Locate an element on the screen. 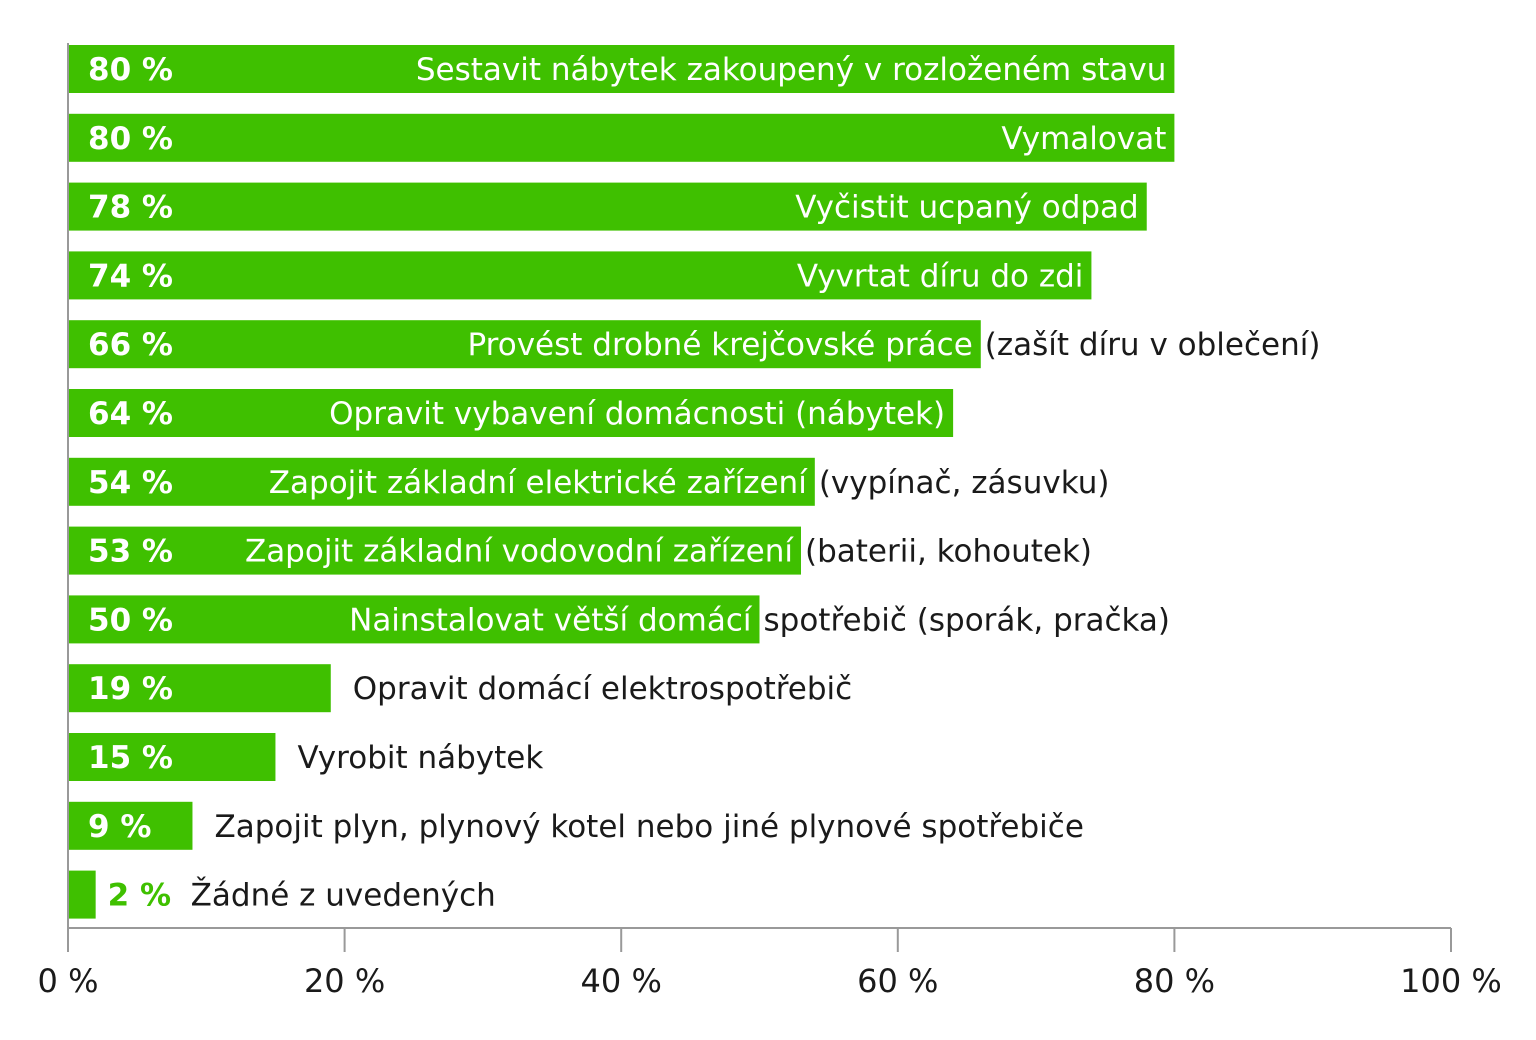 The height and width of the screenshot is (1040, 1536). bar-value-label: 50 % is located at coordinates (130, 620).